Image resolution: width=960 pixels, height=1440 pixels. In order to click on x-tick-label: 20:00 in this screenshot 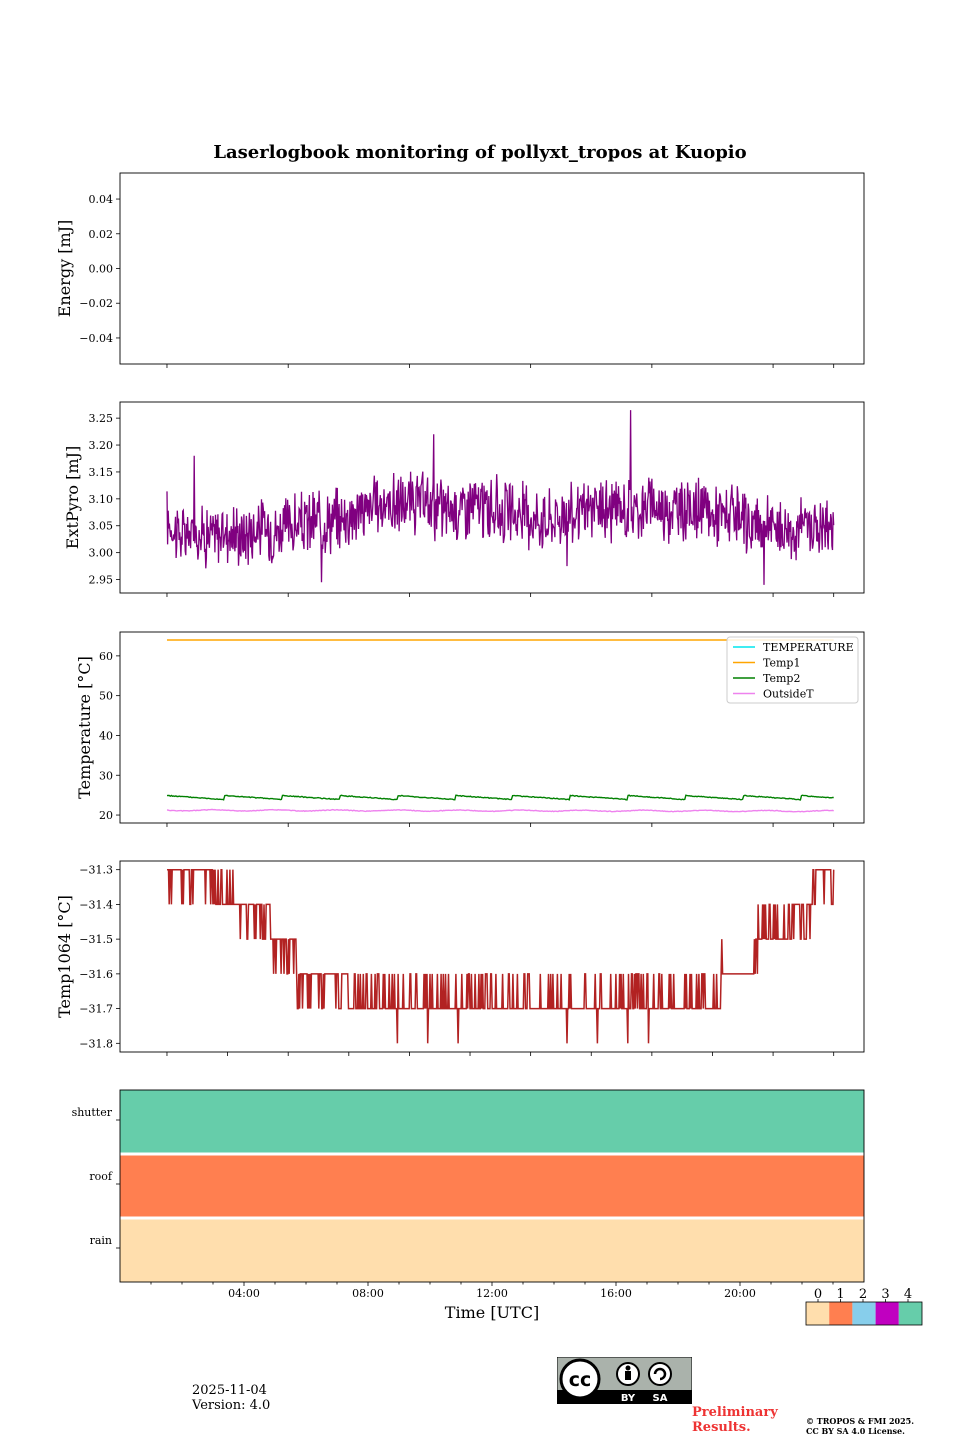, I will do `click(740, 1293)`.